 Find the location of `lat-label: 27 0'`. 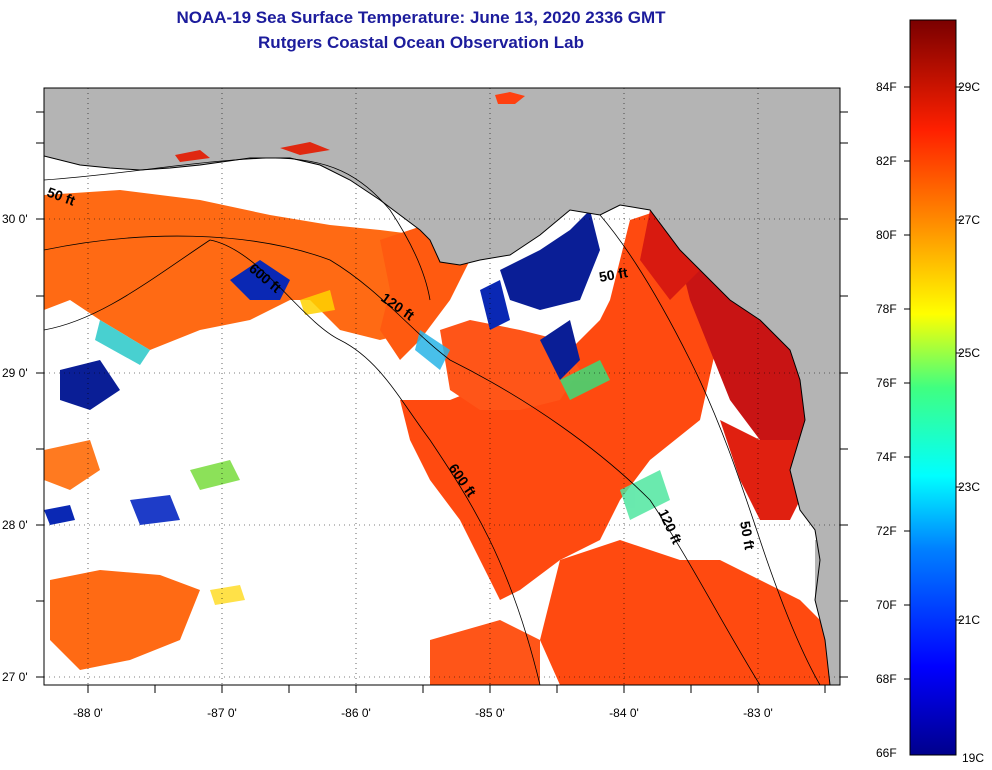

lat-label: 27 0' is located at coordinates (15, 677).